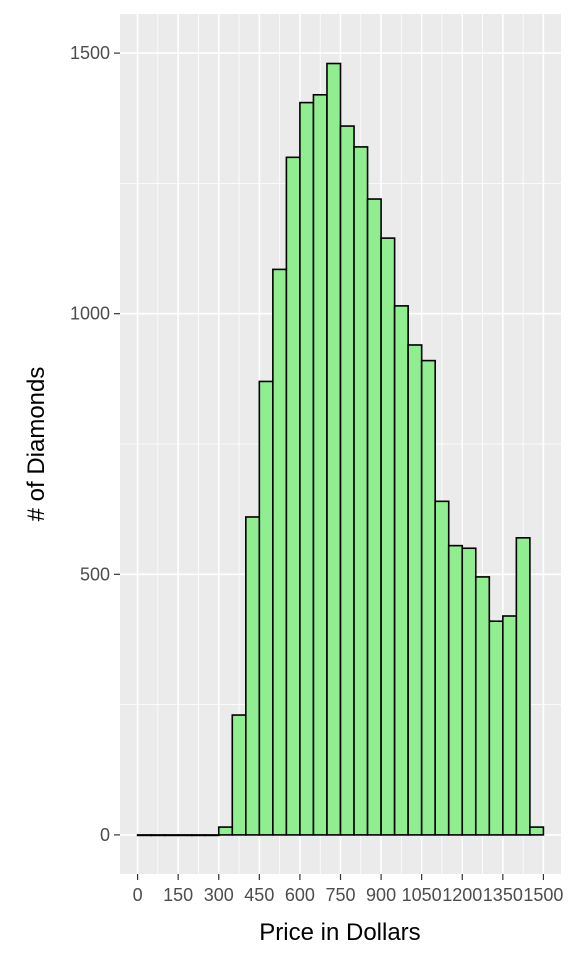 The width and height of the screenshot is (576, 960). What do you see at coordinates (462, 895) in the screenshot?
I see `x-tick-label: 1200` at bounding box center [462, 895].